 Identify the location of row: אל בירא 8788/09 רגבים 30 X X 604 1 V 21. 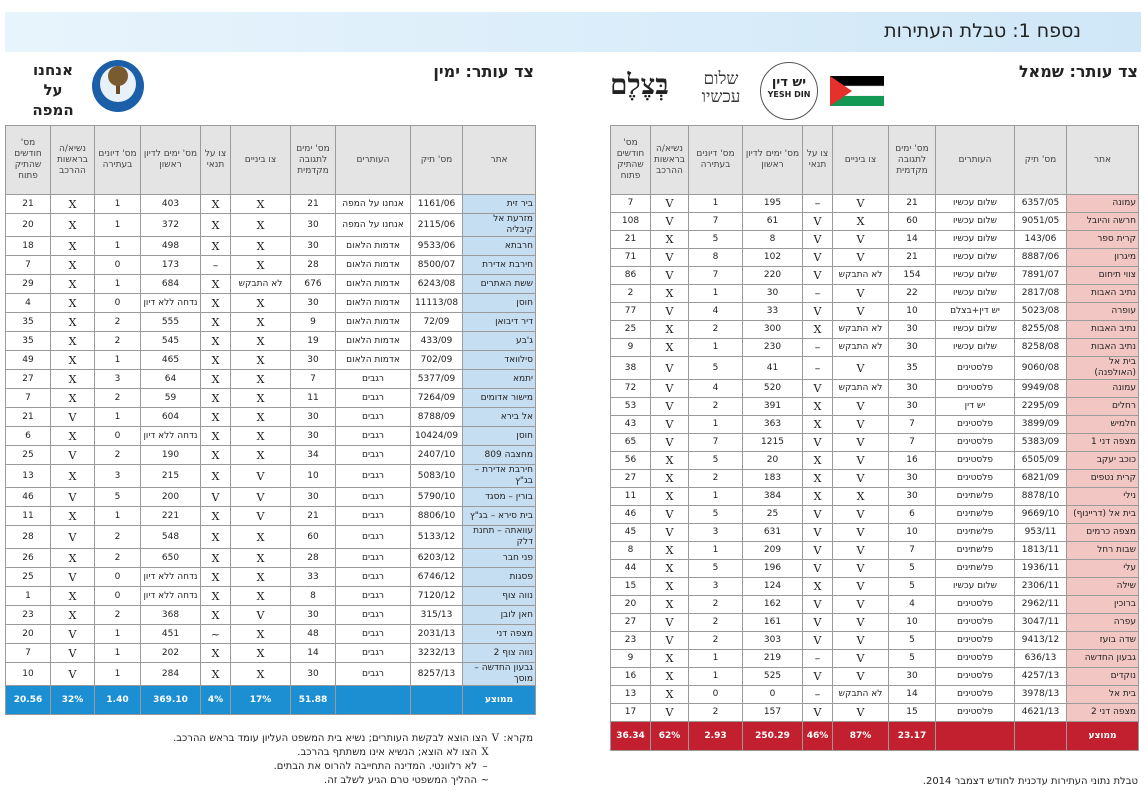
(270, 417).